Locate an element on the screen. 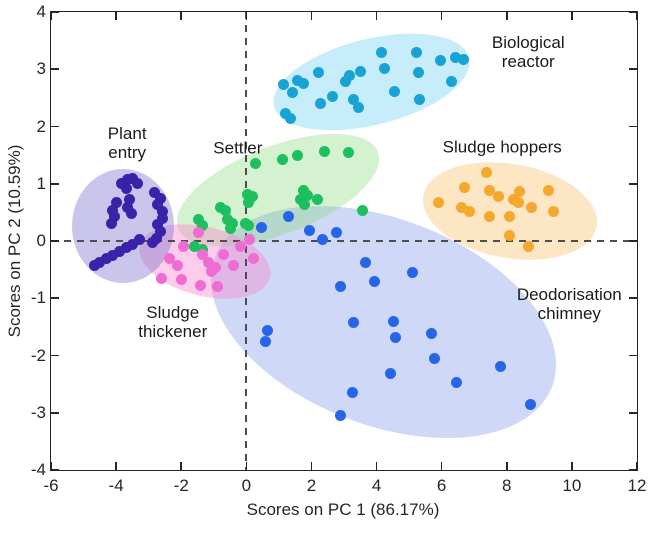  y-tick-label: 4 is located at coordinates (41, 11).